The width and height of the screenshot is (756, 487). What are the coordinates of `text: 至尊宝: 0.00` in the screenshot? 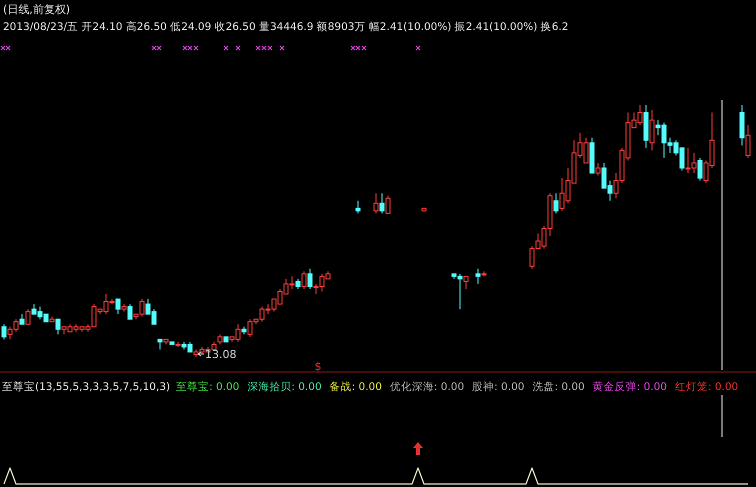 It's located at (208, 386).